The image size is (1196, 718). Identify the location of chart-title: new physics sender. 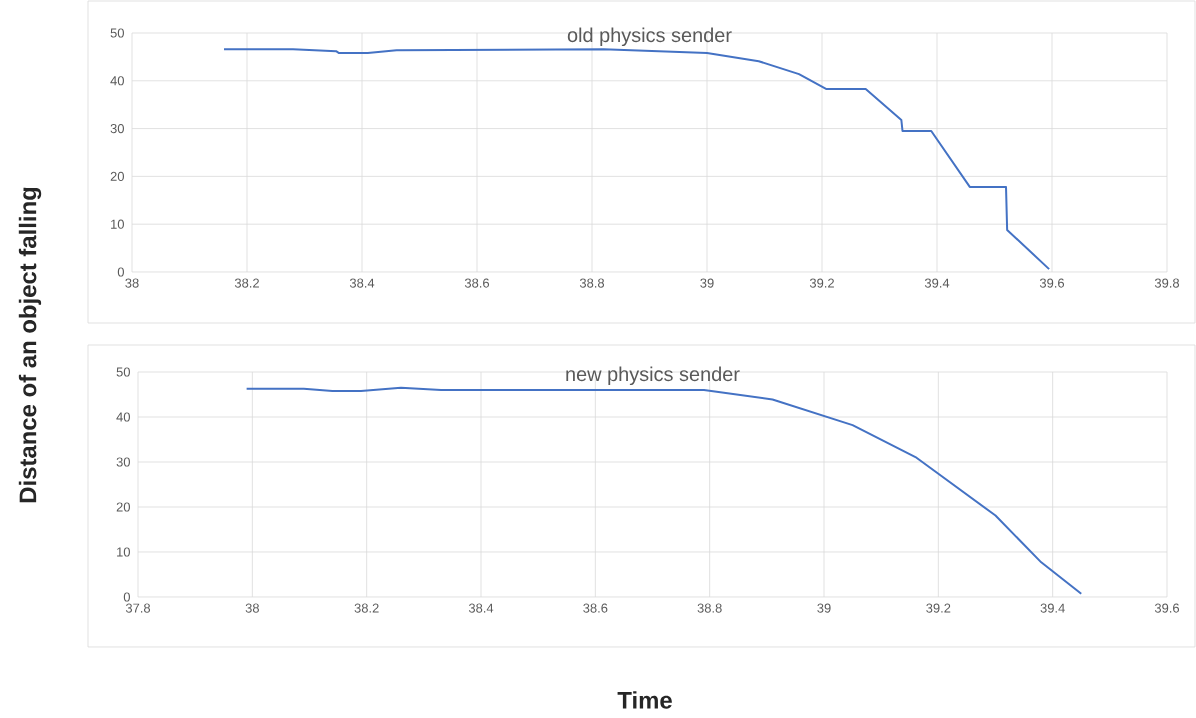
(653, 376).